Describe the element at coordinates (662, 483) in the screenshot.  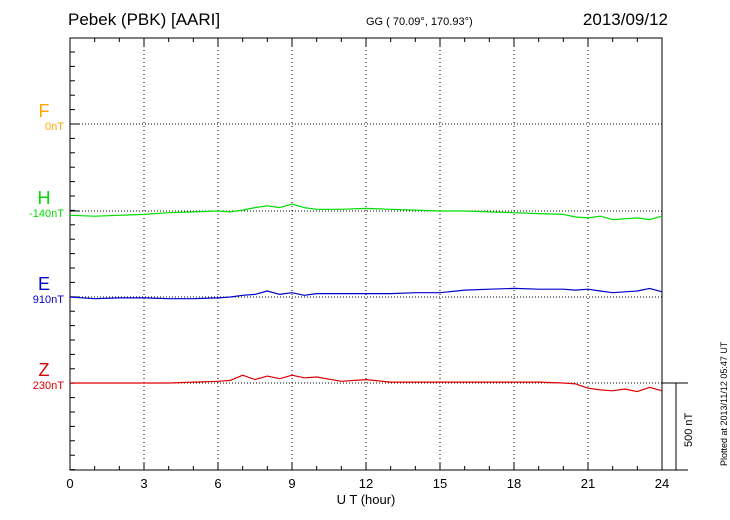
I see `x-tick-label: 24` at that location.